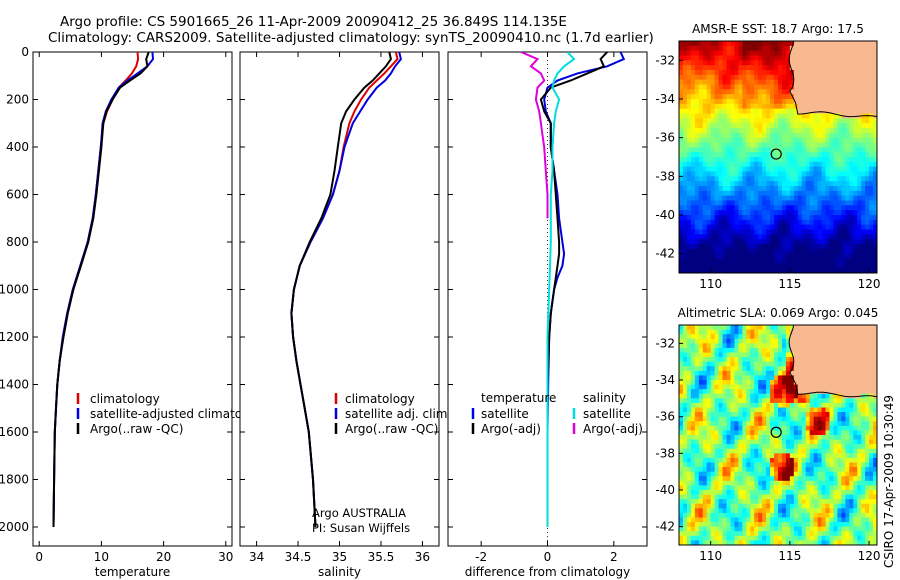 This screenshot has height=580, width=900. Describe the element at coordinates (163, 557) in the screenshot. I see `temperature-xtick-label: 20` at that location.